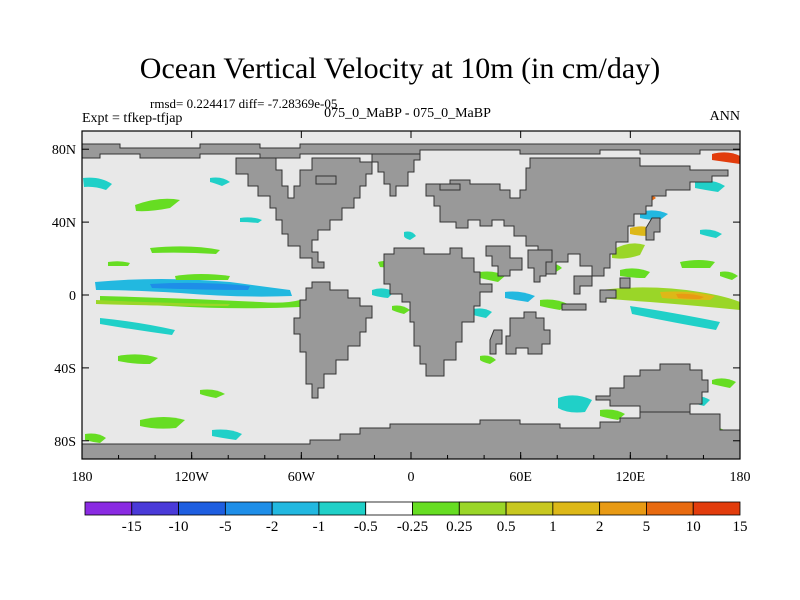  Describe the element at coordinates (64, 150) in the screenshot. I see `lat-tick-label: 80N` at that location.